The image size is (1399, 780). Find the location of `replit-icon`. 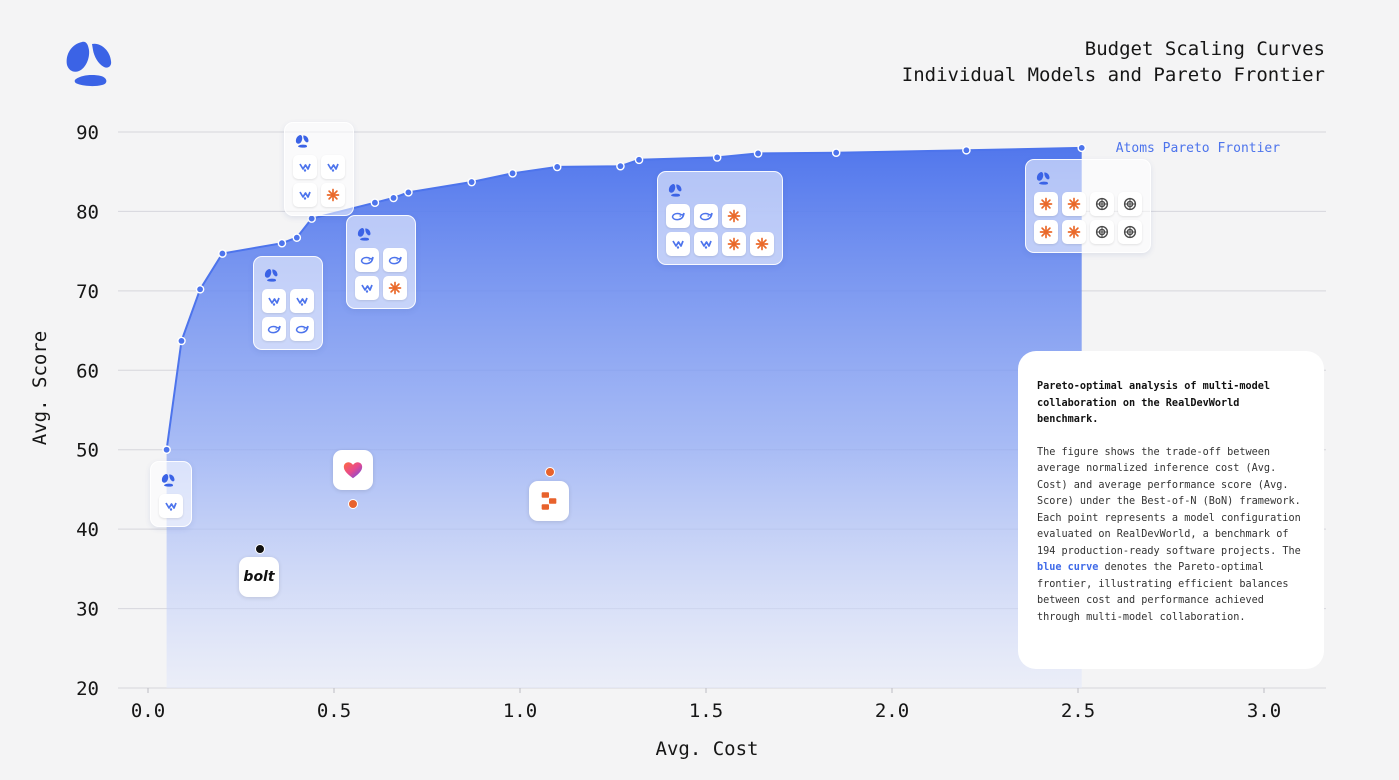

replit-icon is located at coordinates (549, 501).